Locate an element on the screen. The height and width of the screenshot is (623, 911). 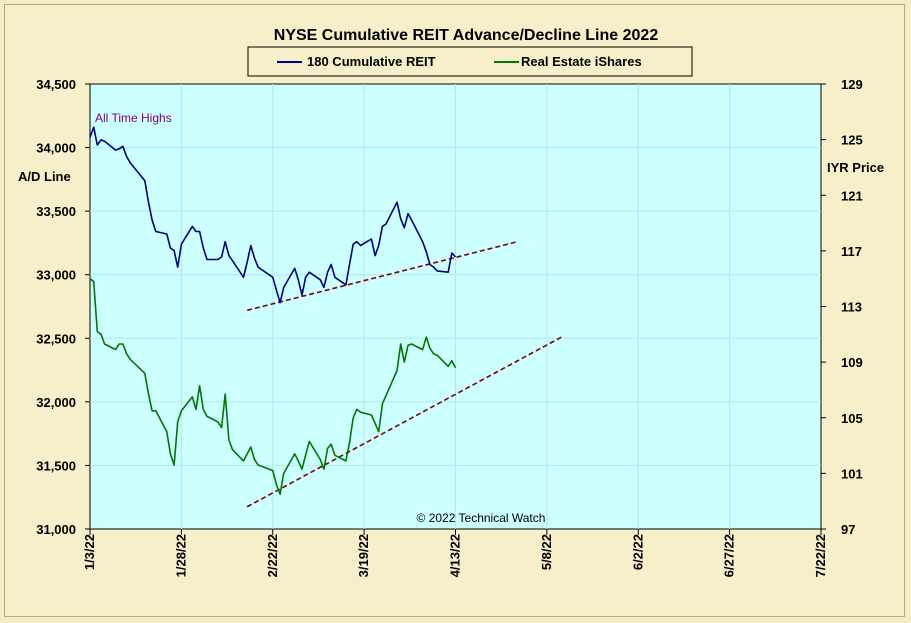
right-axis: 97 101 105 109 113 117 121 125 129 is located at coordinates (842, 307).